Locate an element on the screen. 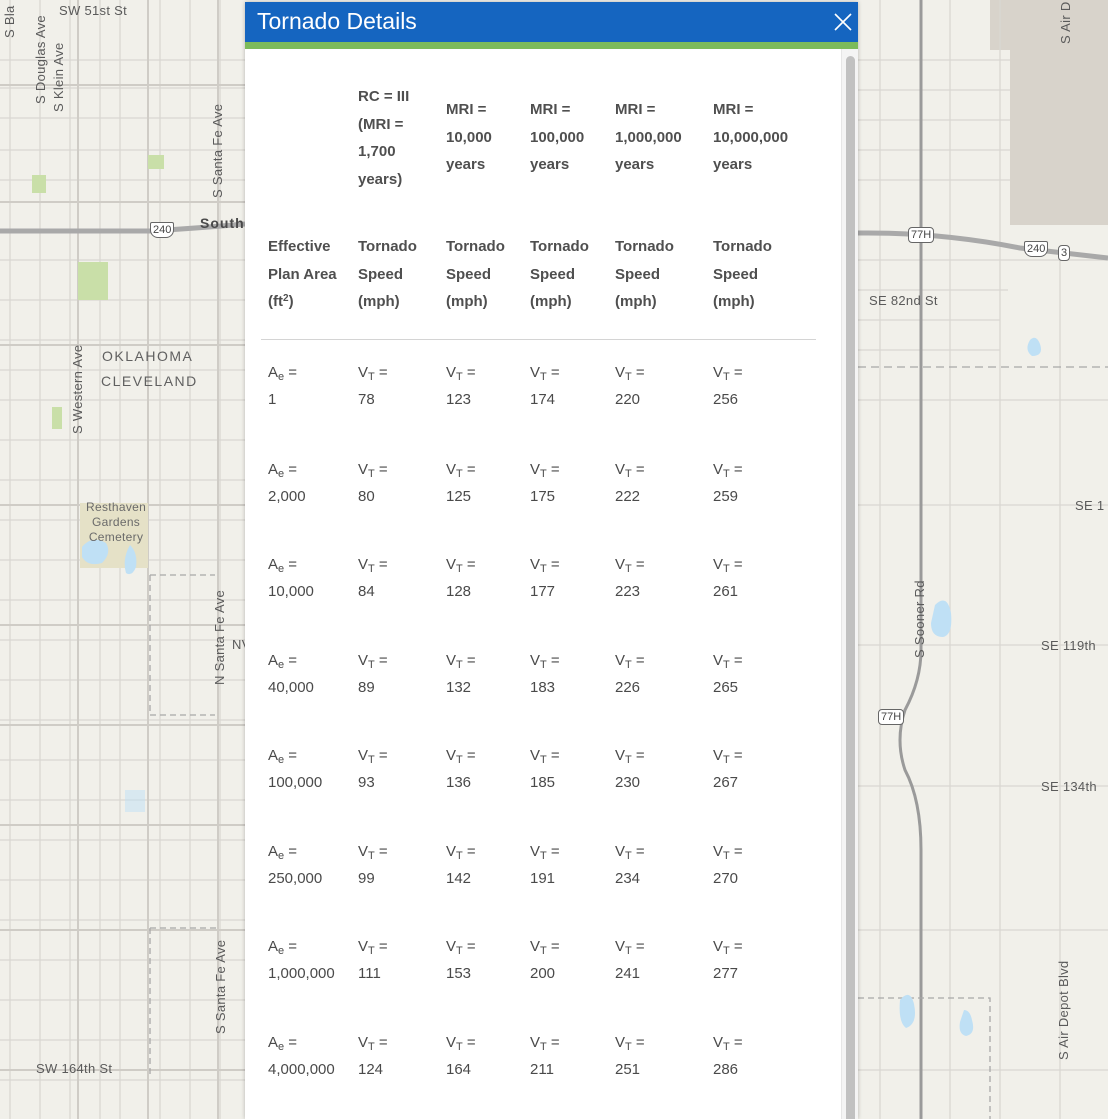 The width and height of the screenshot is (1108, 1119). header-mri-100000: MRI = 100,000 years is located at coordinates (557, 137).